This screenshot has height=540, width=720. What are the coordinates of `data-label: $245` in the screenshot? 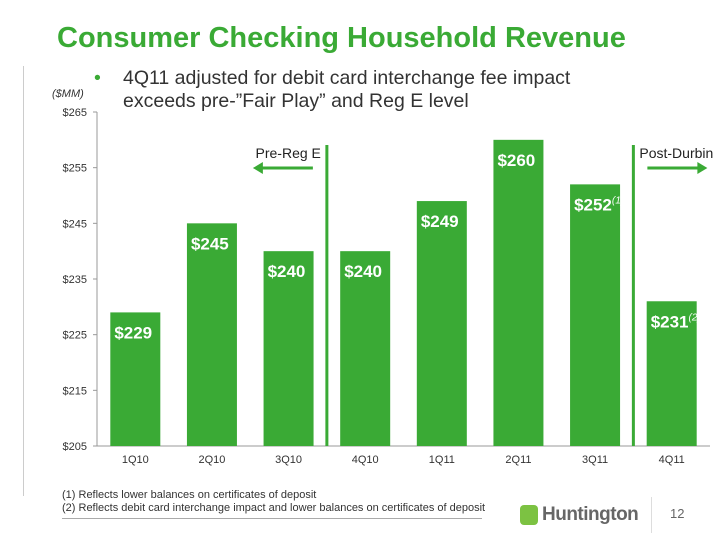 It's located at (210, 243).